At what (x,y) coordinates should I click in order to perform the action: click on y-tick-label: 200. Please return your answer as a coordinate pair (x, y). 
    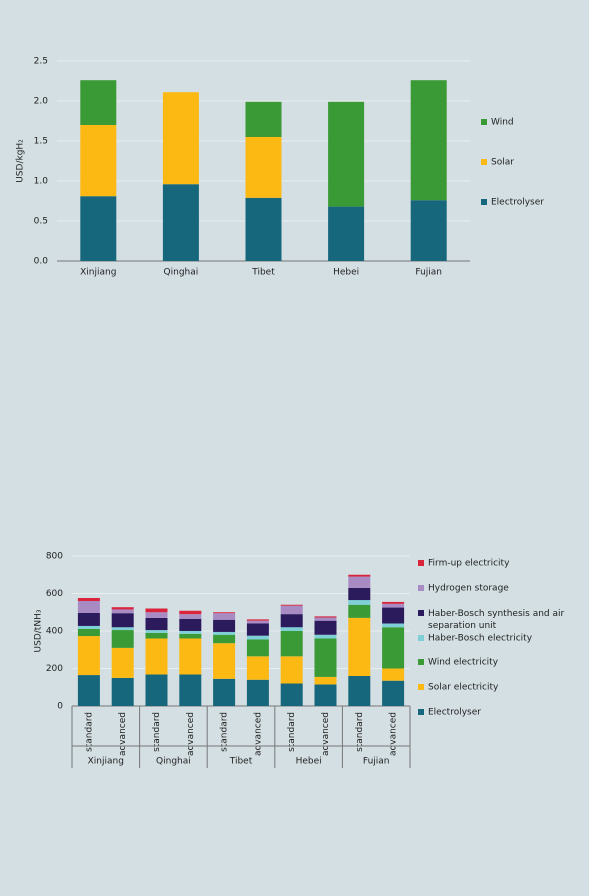
    Looking at the image, I should click on (54, 669).